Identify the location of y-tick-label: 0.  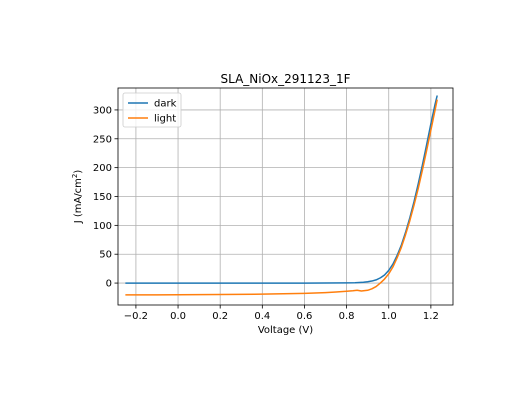
(109, 284).